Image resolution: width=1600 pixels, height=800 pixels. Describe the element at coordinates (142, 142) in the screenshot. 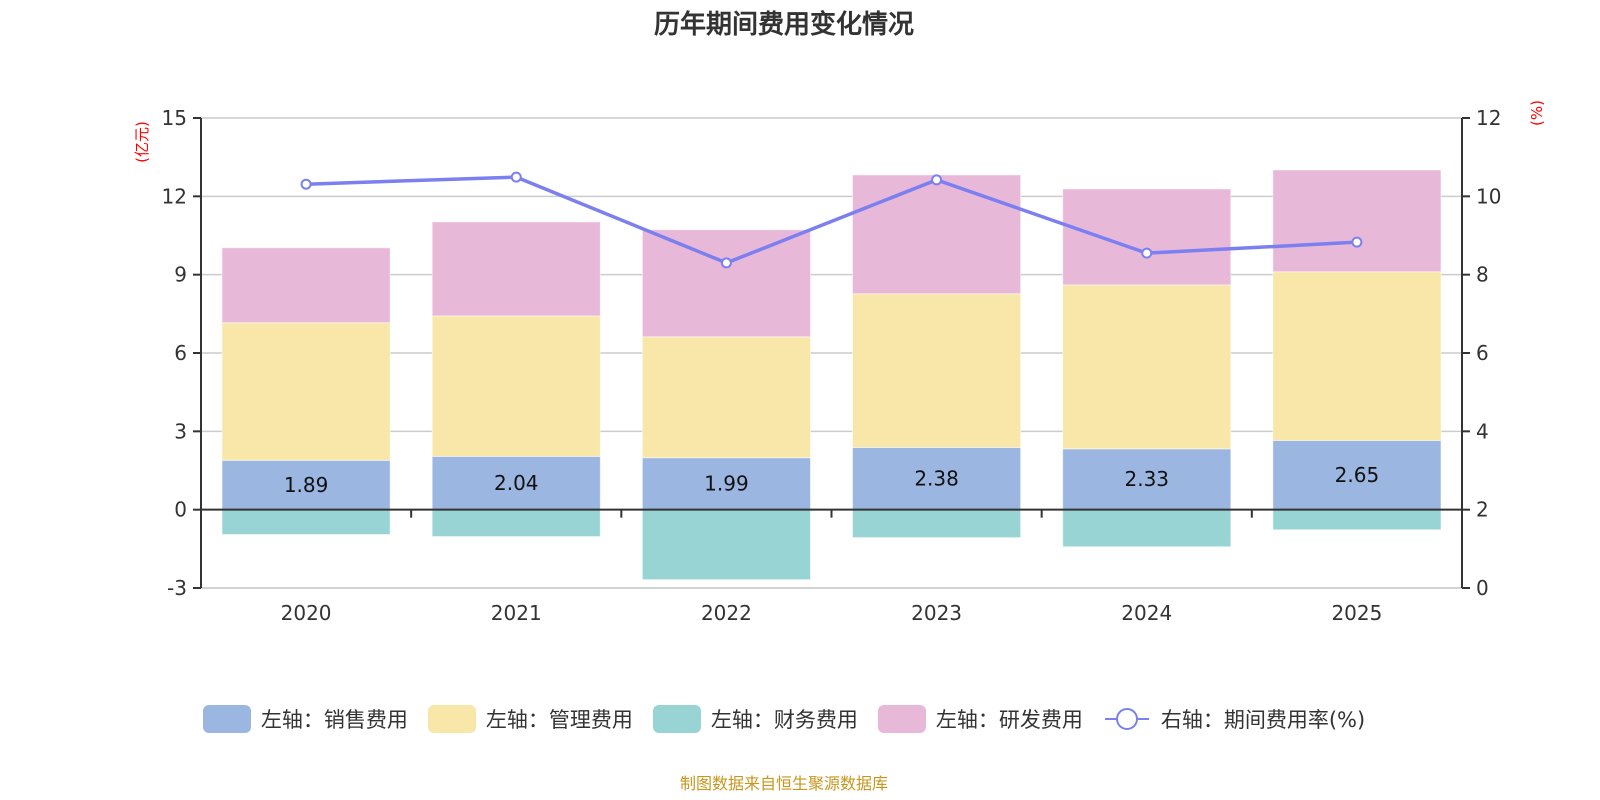

I see `left-axis-unit: (亿元)` at that location.